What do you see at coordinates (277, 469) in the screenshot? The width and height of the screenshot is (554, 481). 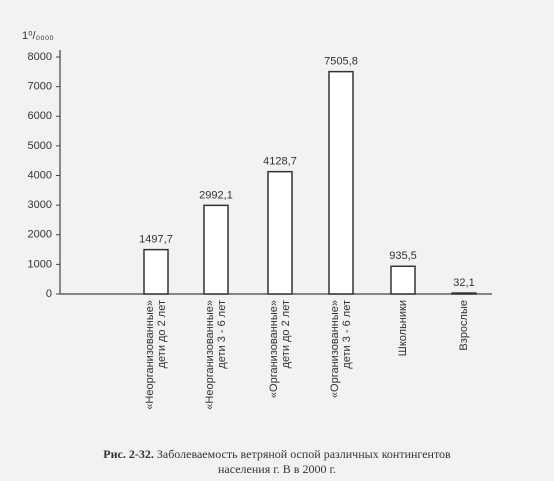 I see `caption-line: населения г. В в 2000 г.` at bounding box center [277, 469].